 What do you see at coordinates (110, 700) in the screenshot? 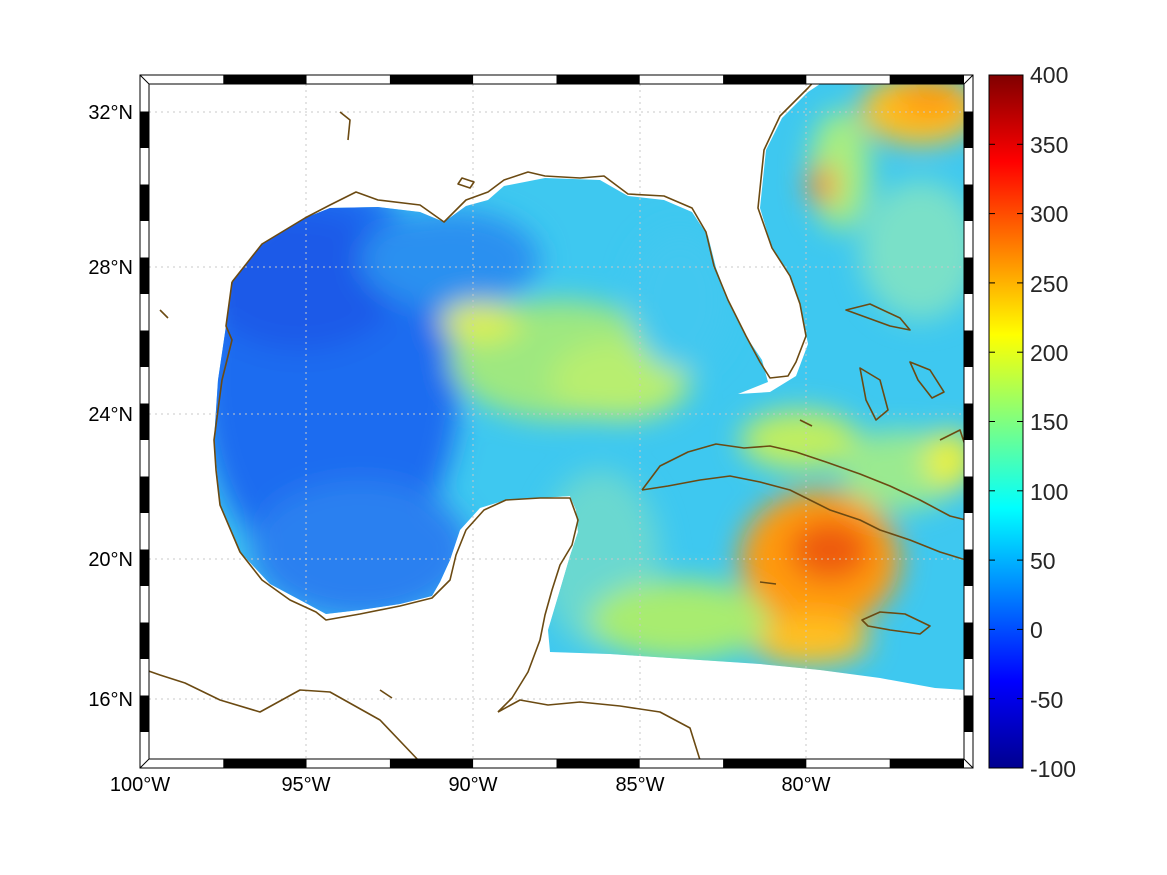
I see `y-tick-label: 16°N` at bounding box center [110, 700].